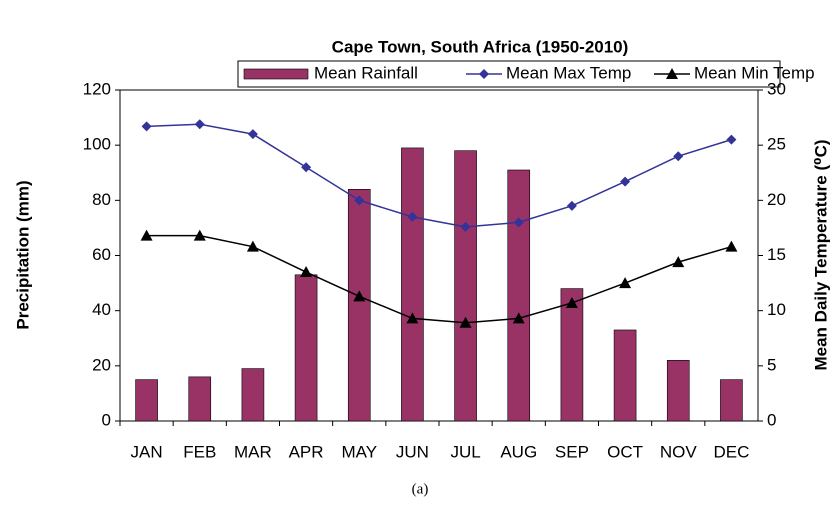 The image size is (839, 508). Describe the element at coordinates (106, 419) in the screenshot. I see `y-tick-label: 0` at that location.